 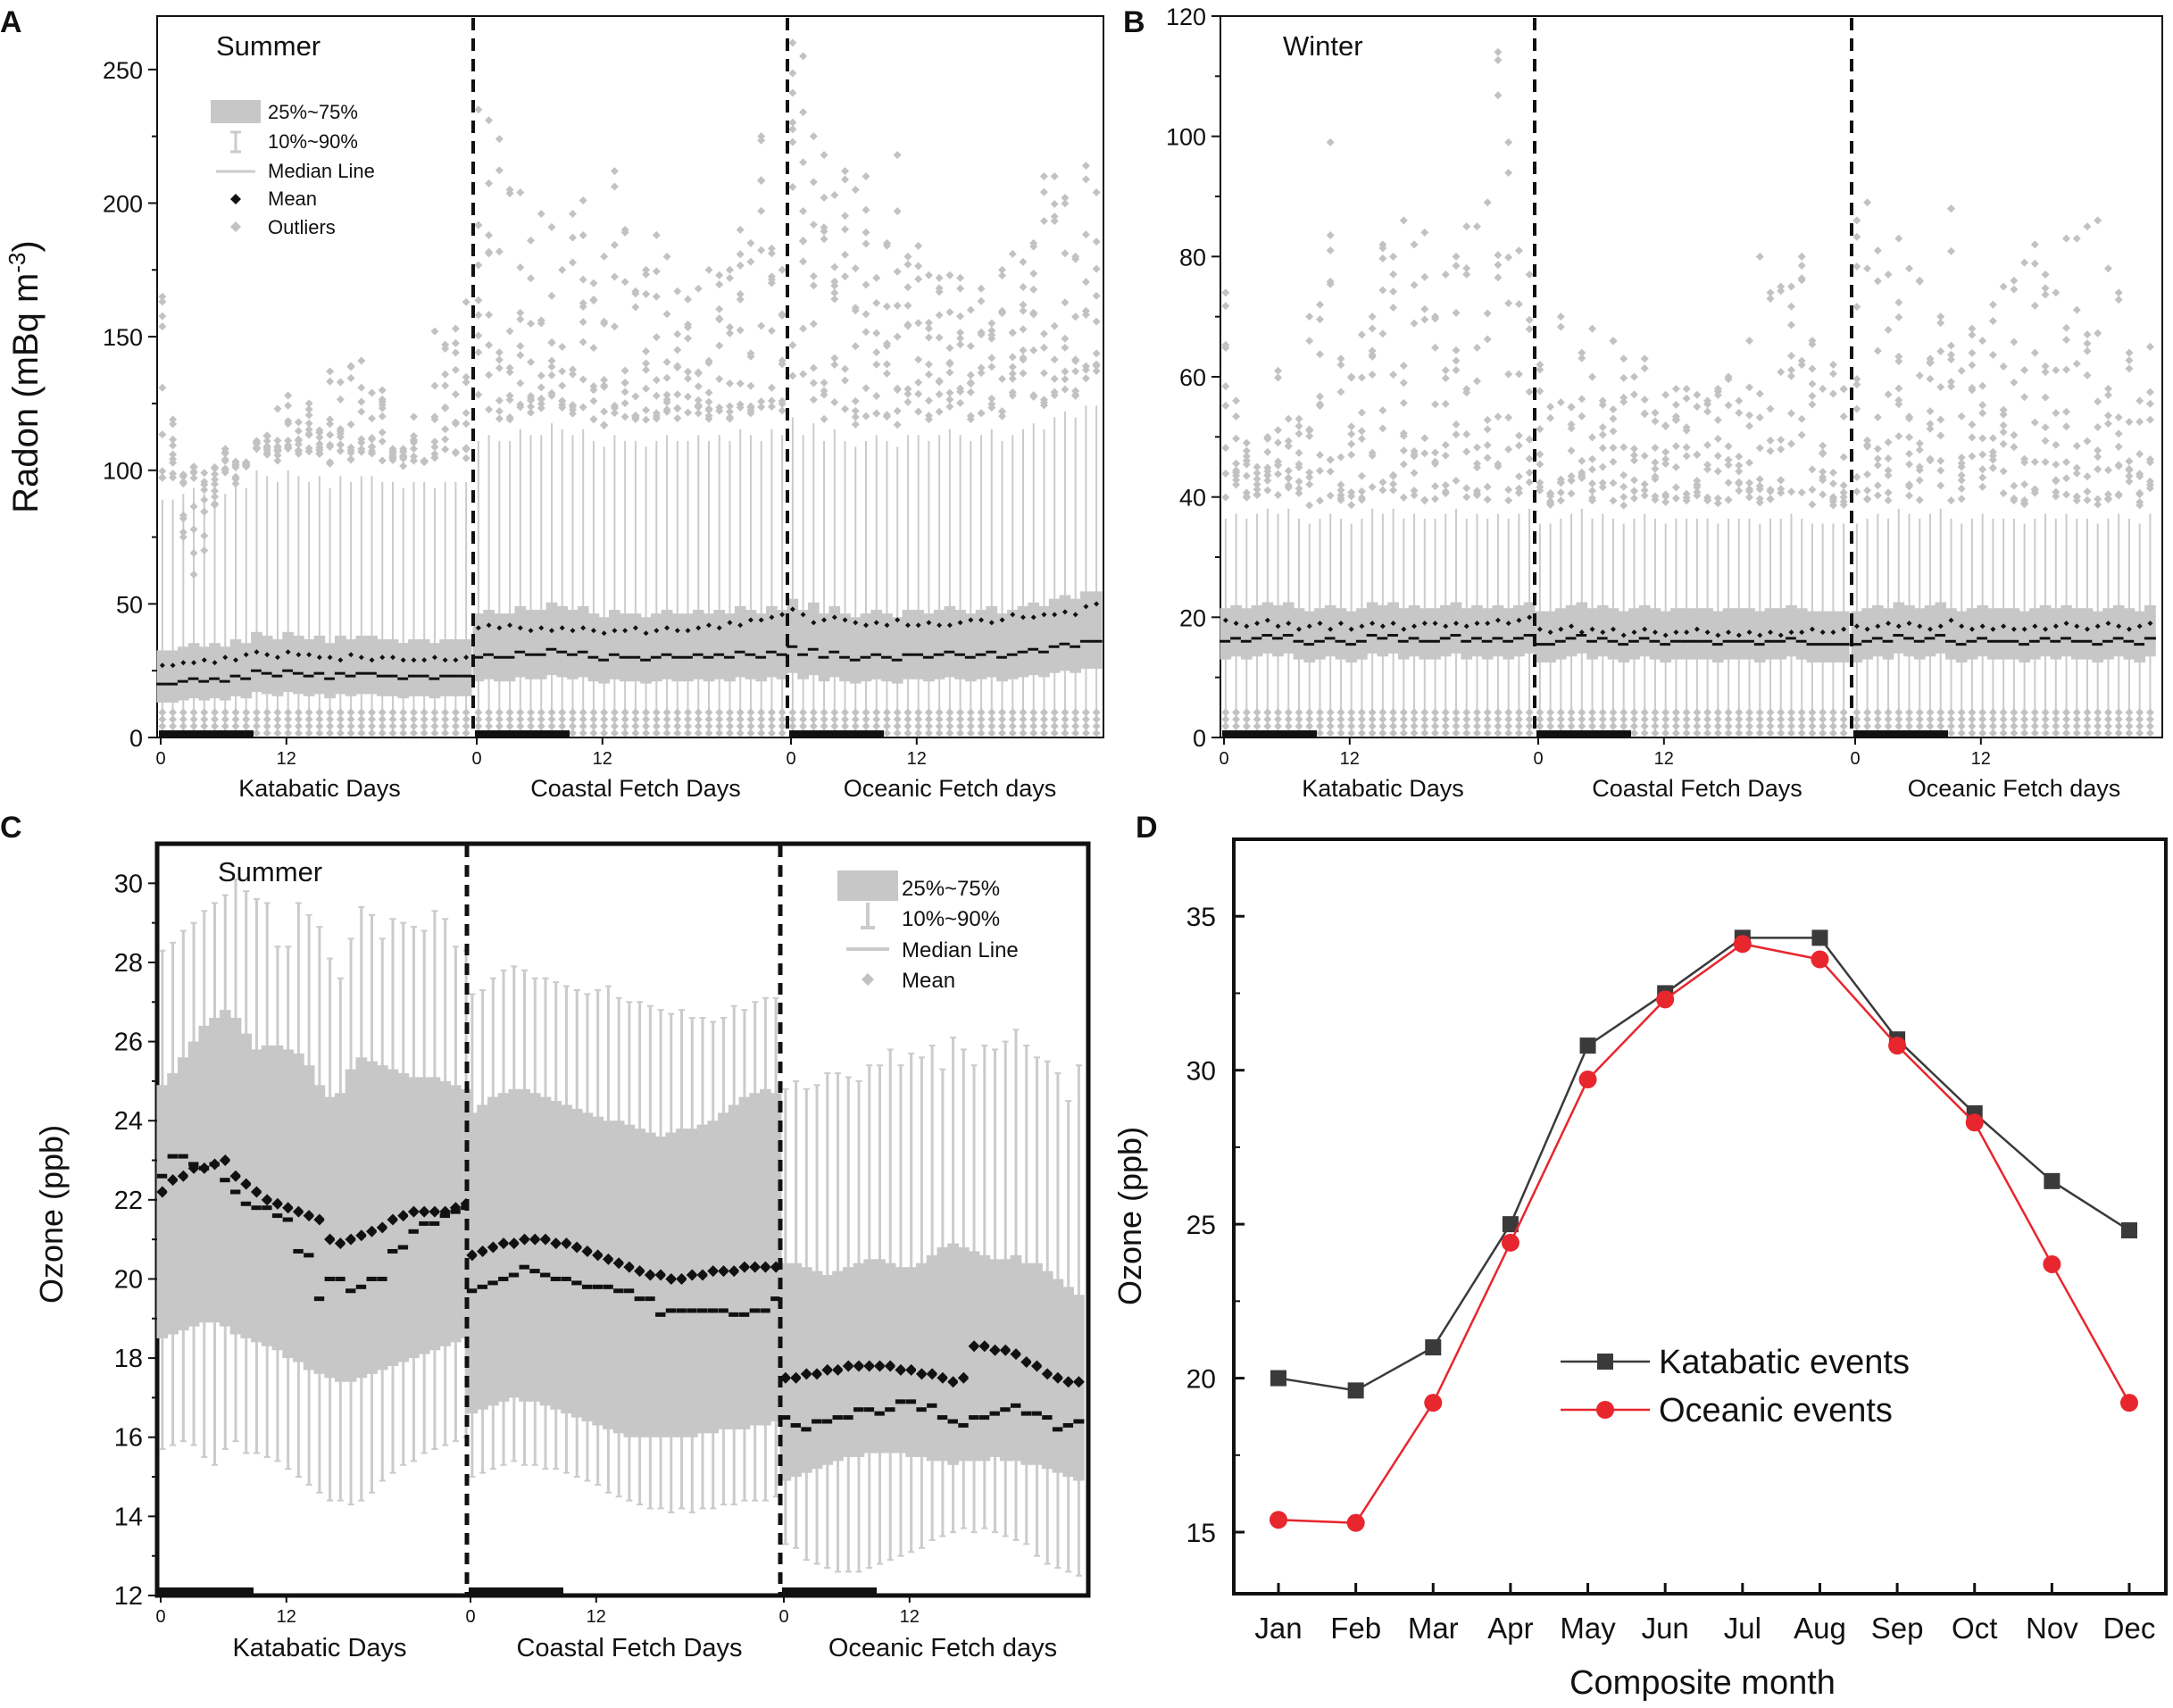 What do you see at coordinates (270, 871) in the screenshot?
I see `season-label: Summer` at bounding box center [270, 871].